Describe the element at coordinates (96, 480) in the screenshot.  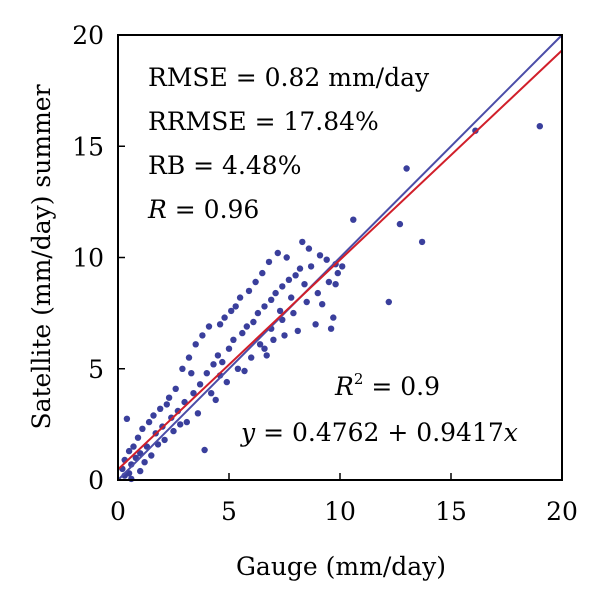
I see `y-tick-label: 0` at that location.